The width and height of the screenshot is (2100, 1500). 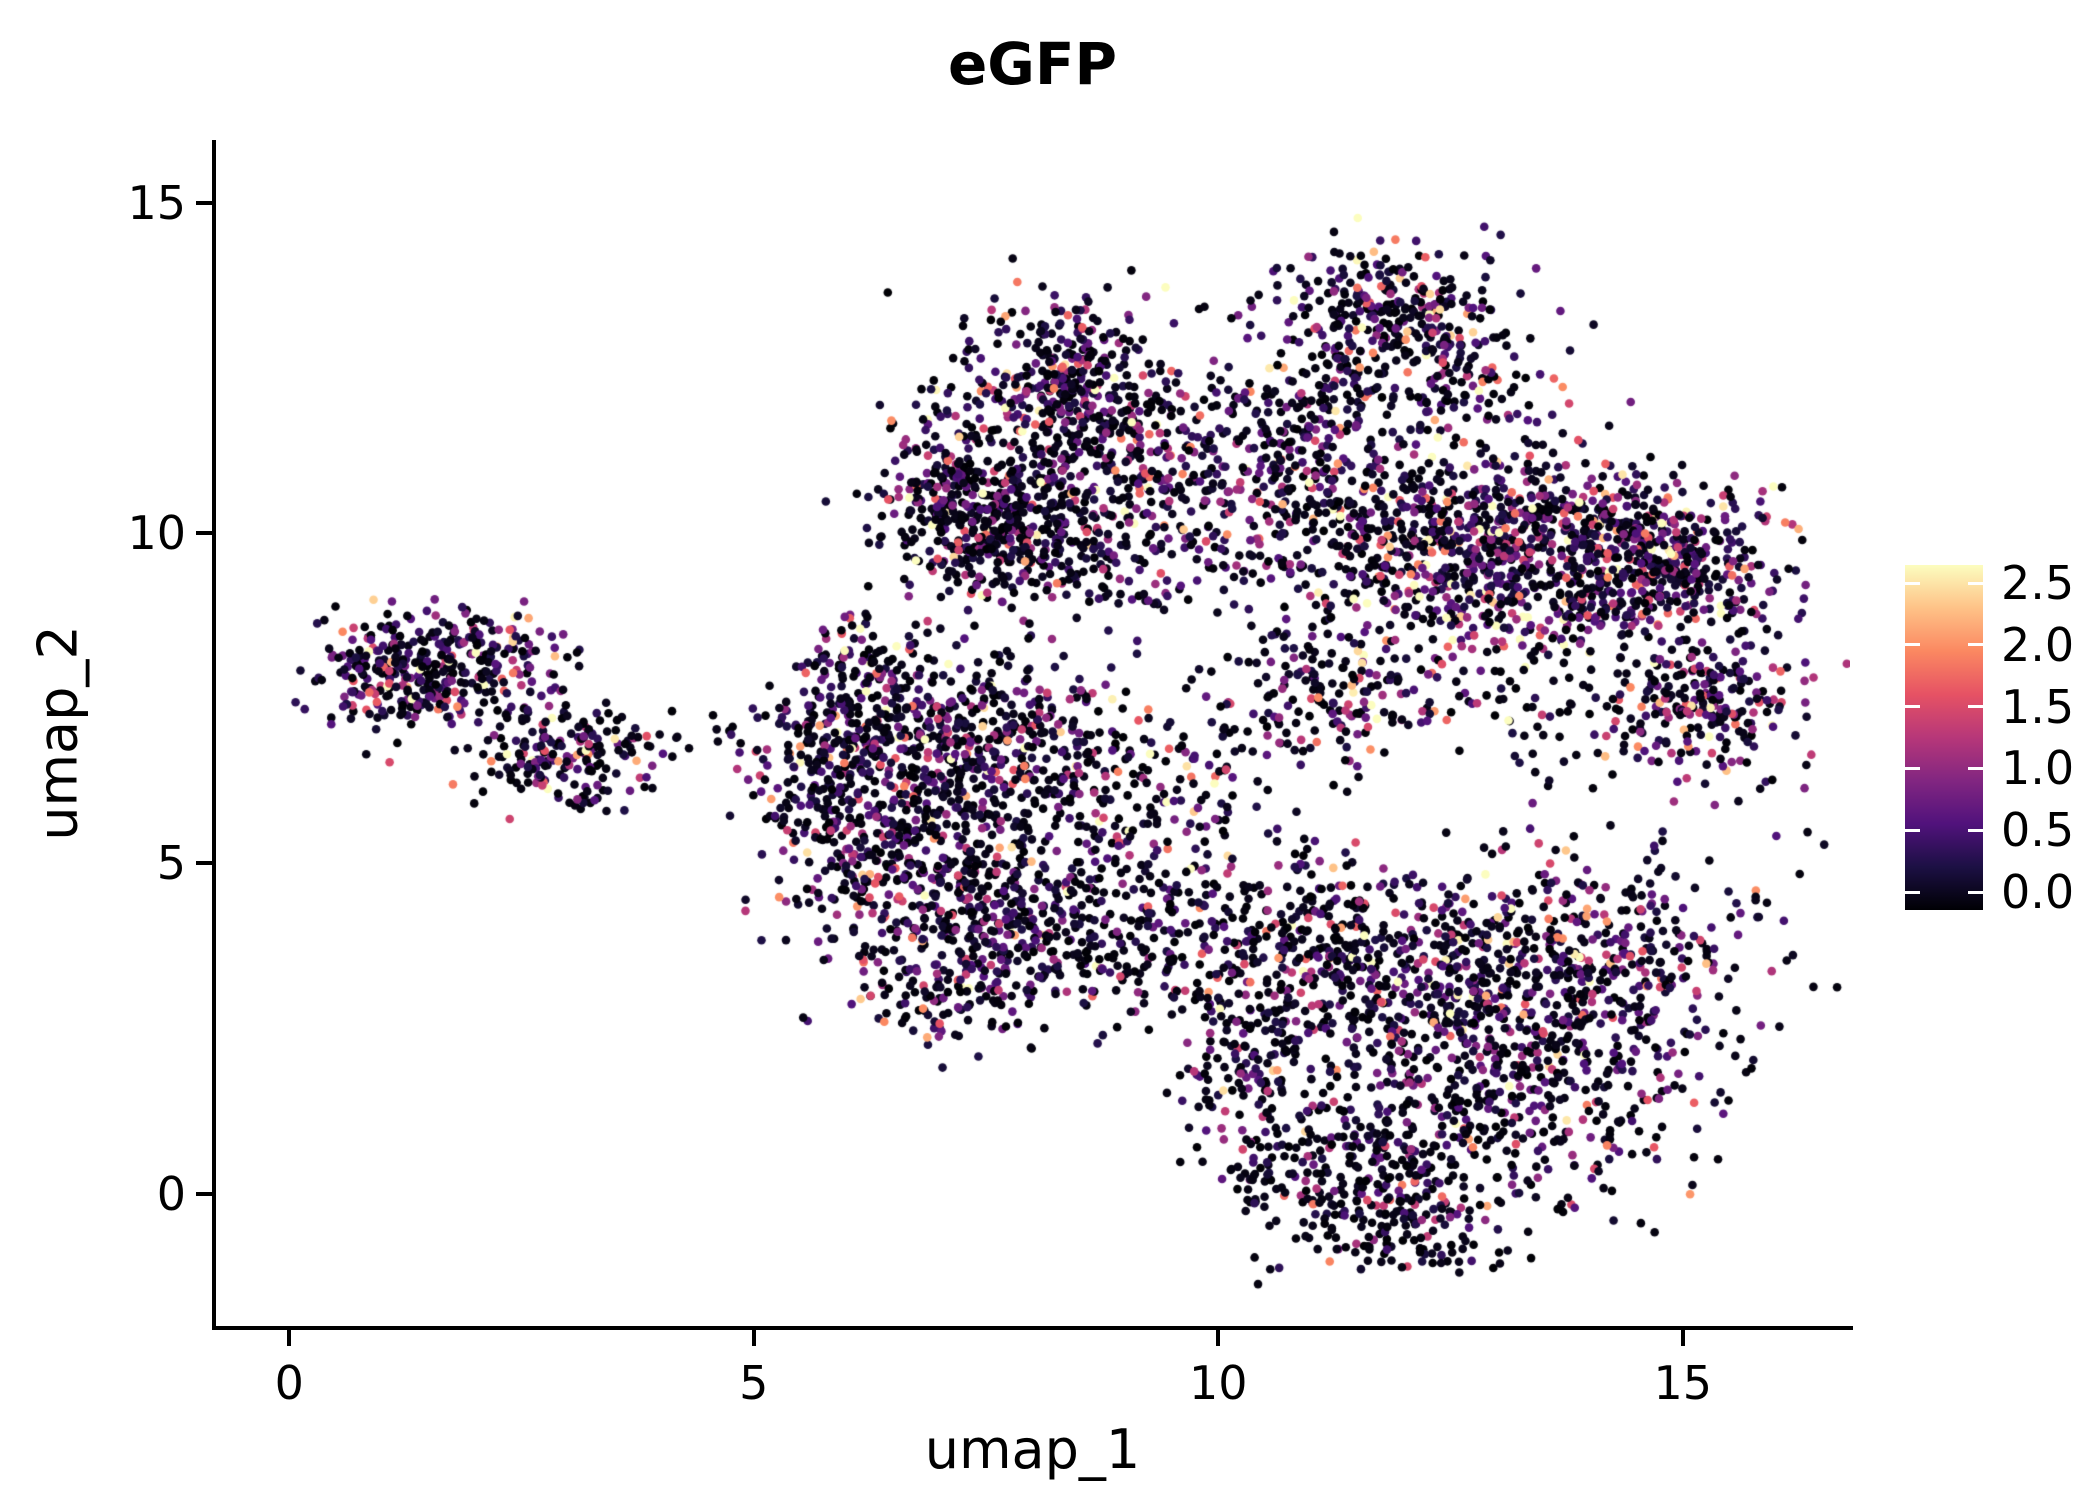 I want to click on colorbar-tick-label: 1.5, so click(x=2038, y=706).